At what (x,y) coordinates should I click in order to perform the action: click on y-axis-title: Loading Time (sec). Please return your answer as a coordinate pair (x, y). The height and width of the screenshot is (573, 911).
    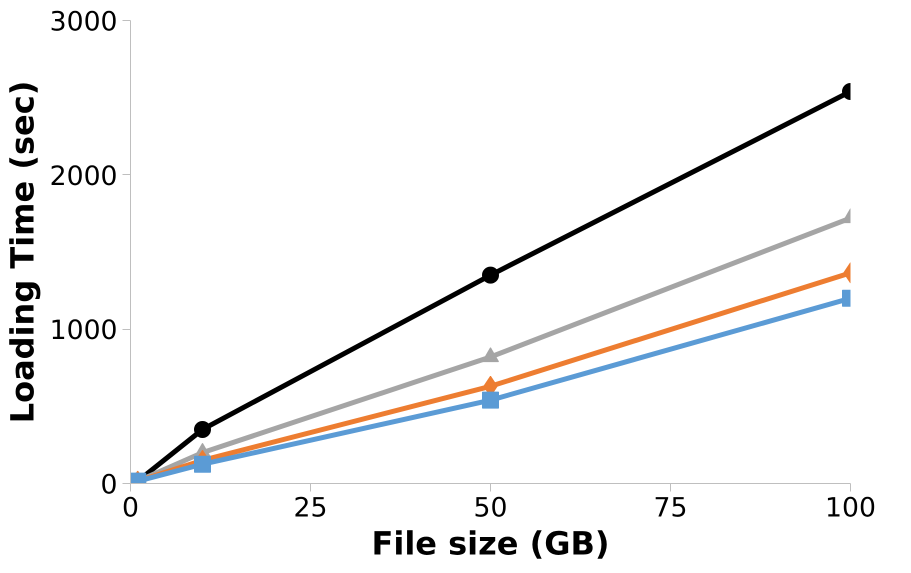
    Looking at the image, I should click on (23, 252).